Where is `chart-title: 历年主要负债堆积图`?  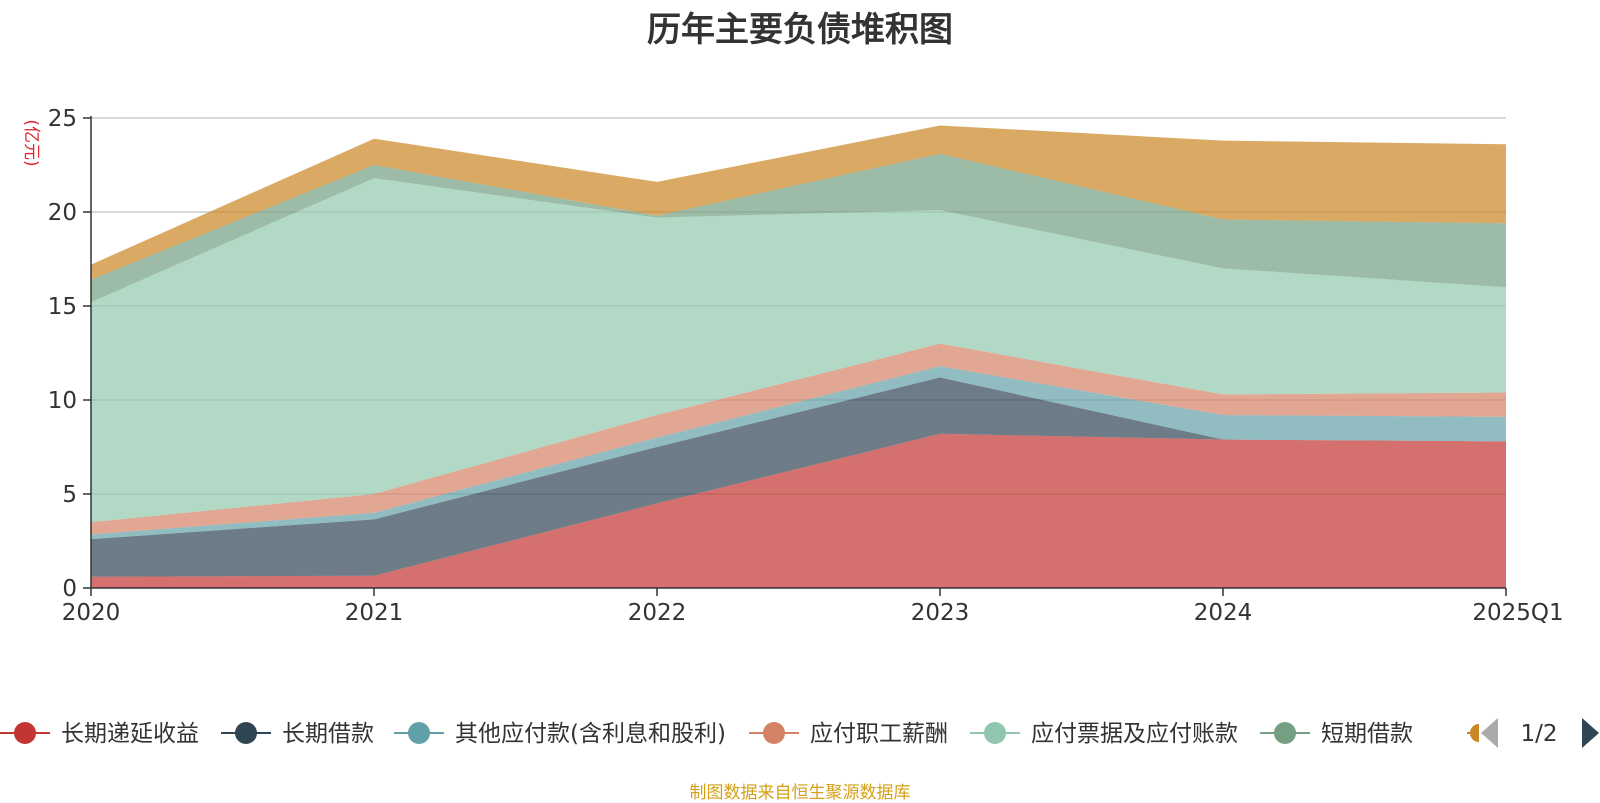 chart-title: 历年主要负债堆积图 is located at coordinates (800, 30).